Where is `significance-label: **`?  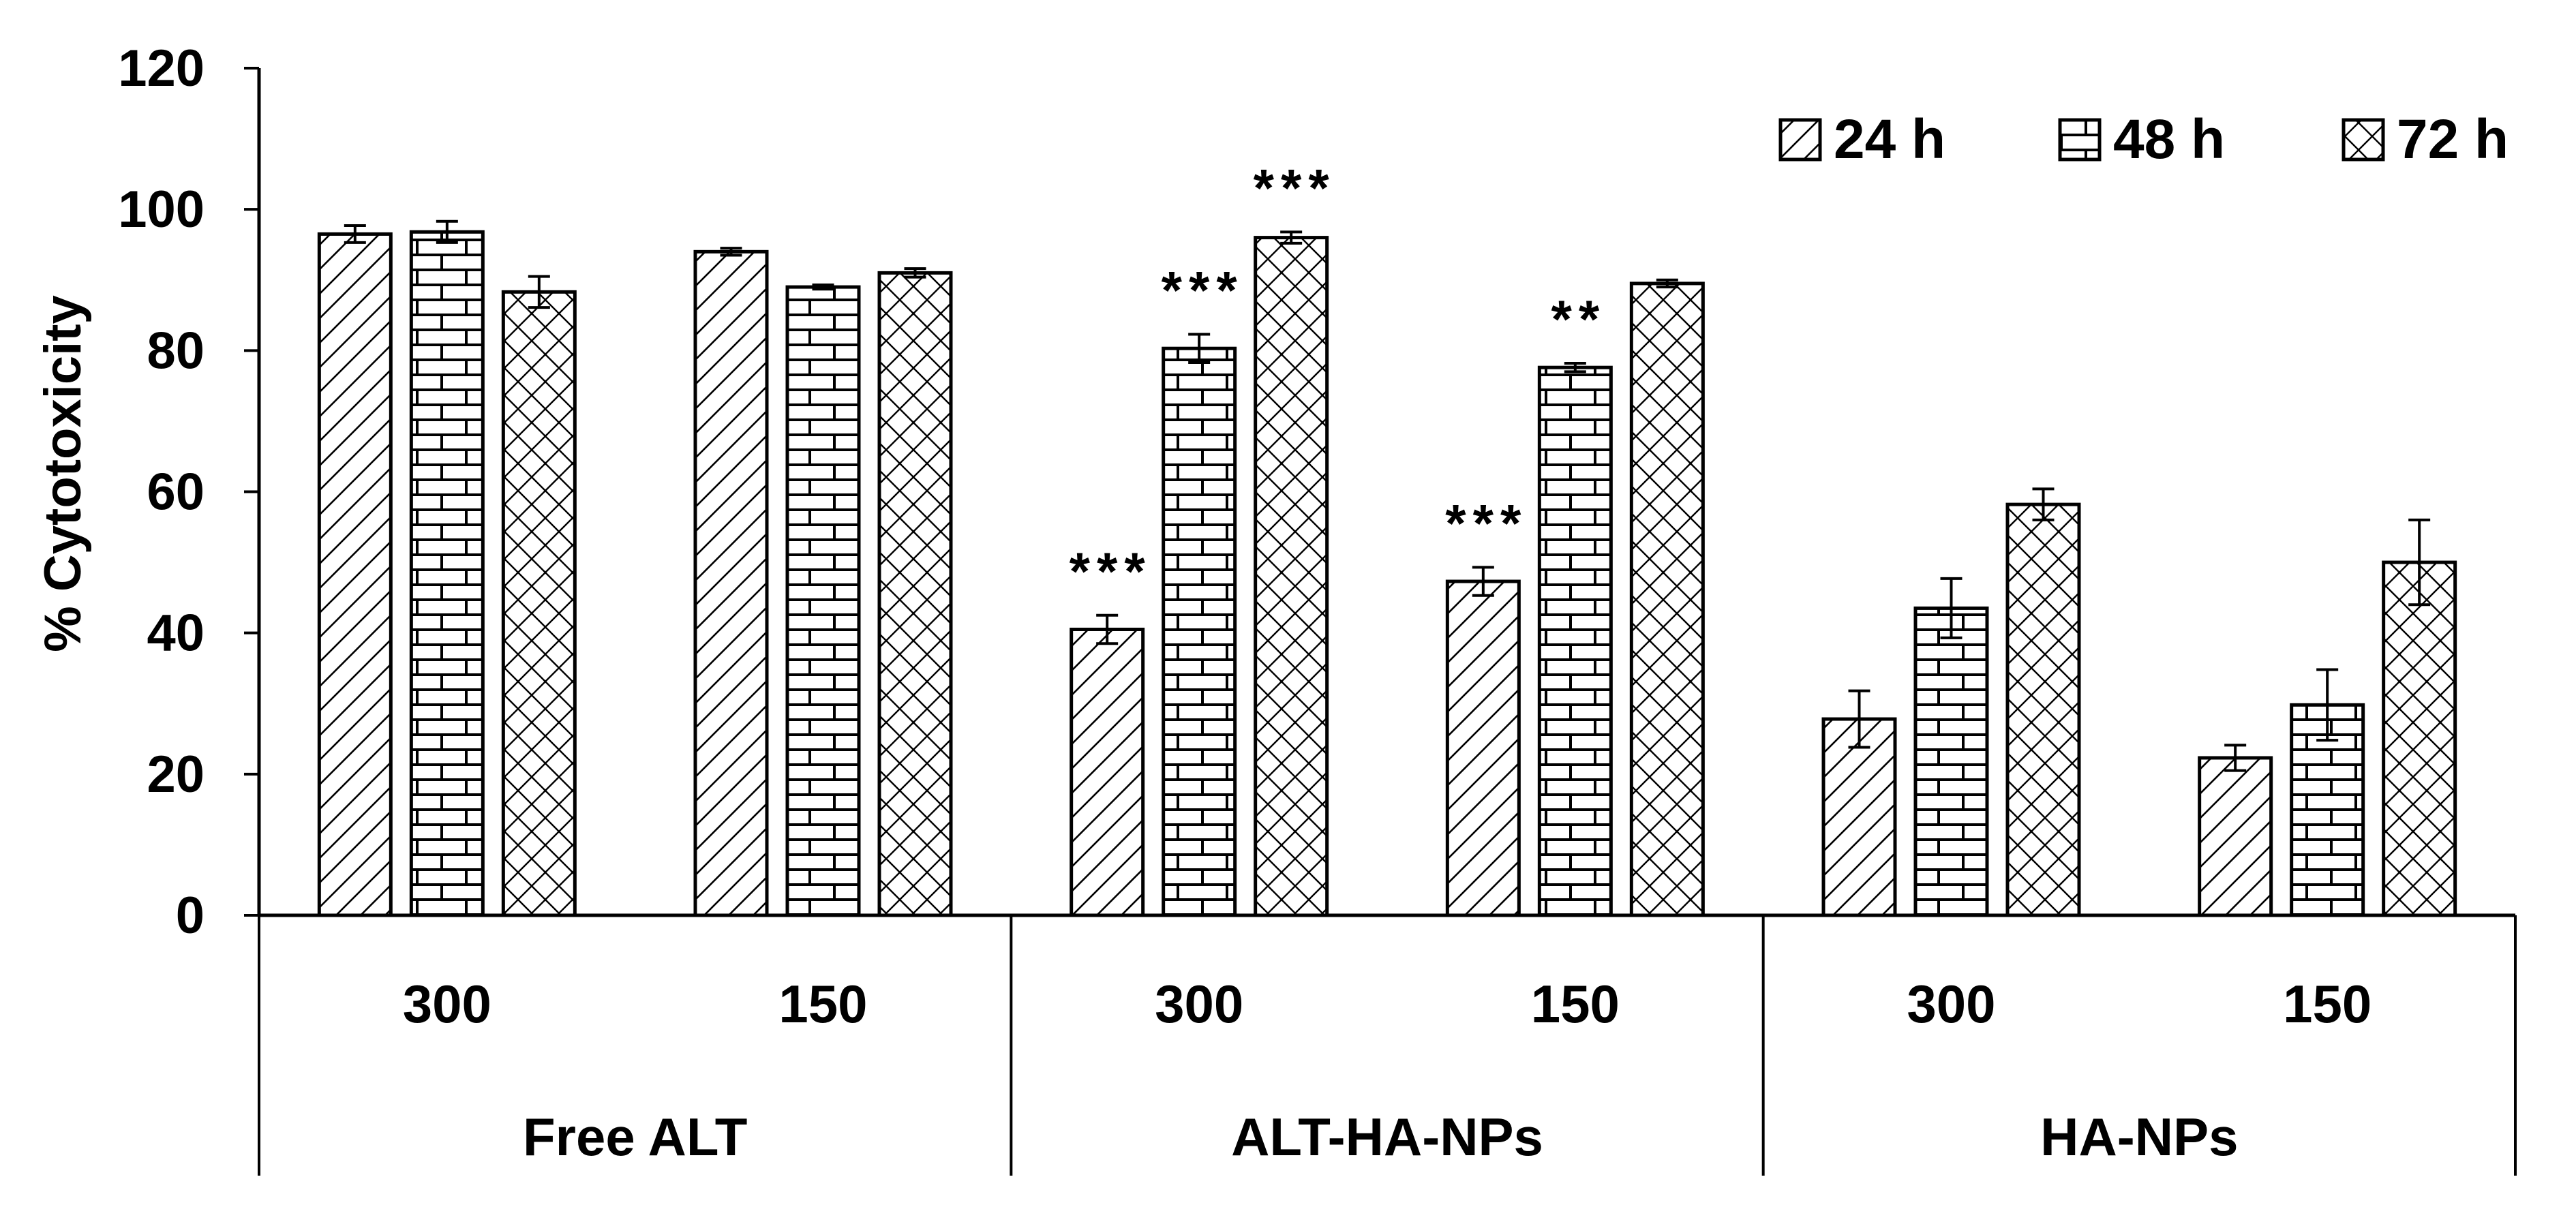 significance-label: ** is located at coordinates (1578, 319).